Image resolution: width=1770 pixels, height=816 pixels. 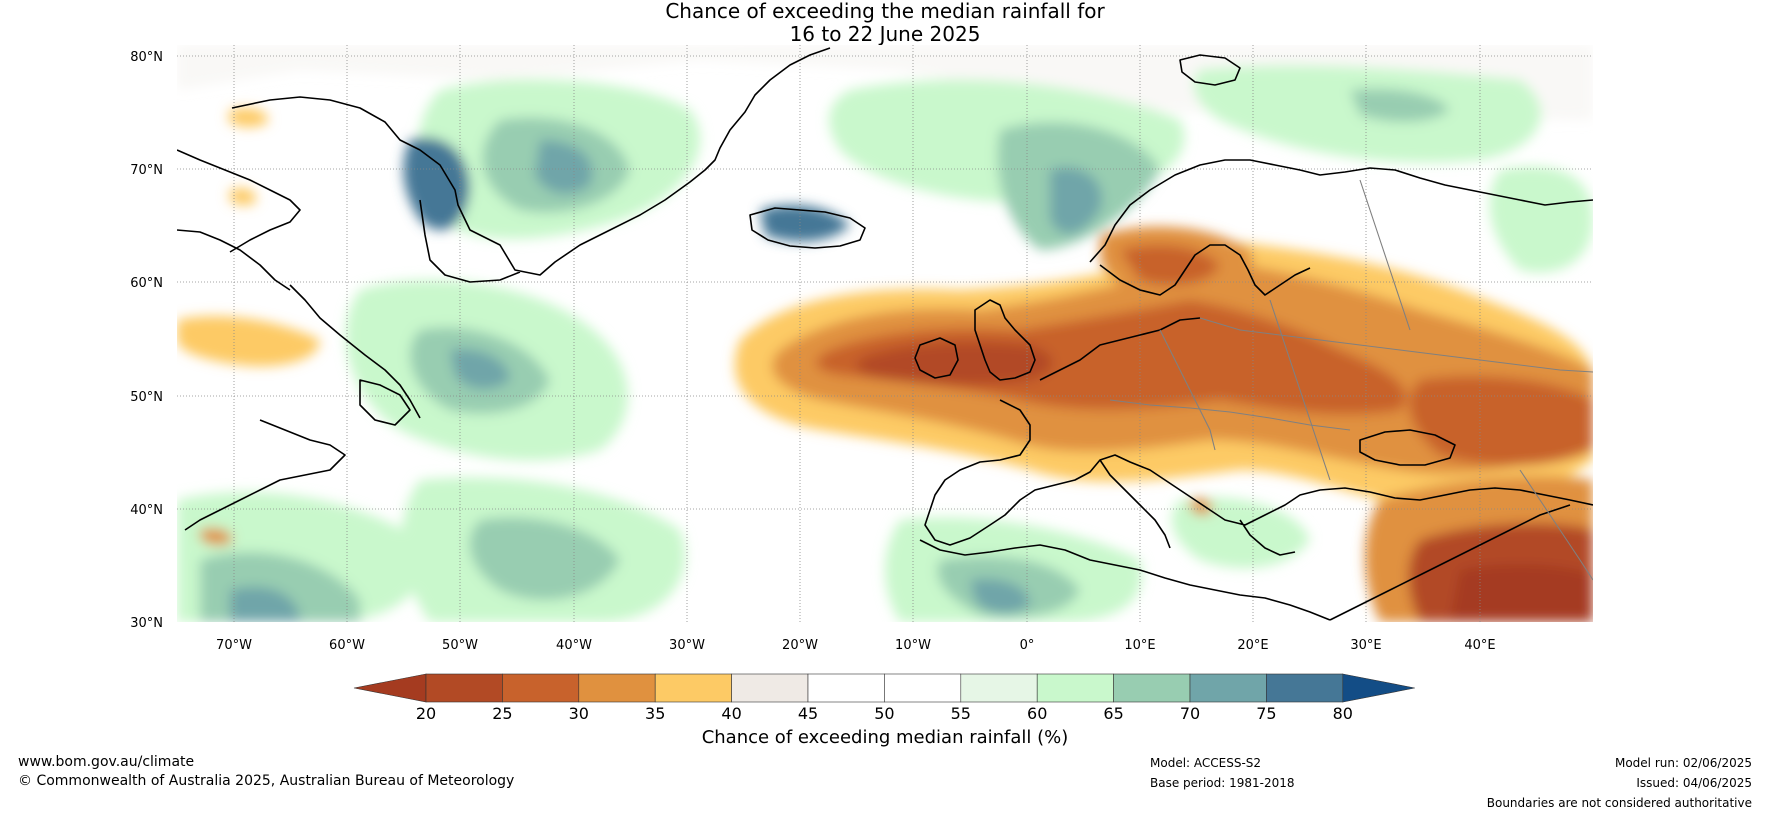 I want to click on footer-url: www.bom.gov.au/climate, so click(x=106, y=762).